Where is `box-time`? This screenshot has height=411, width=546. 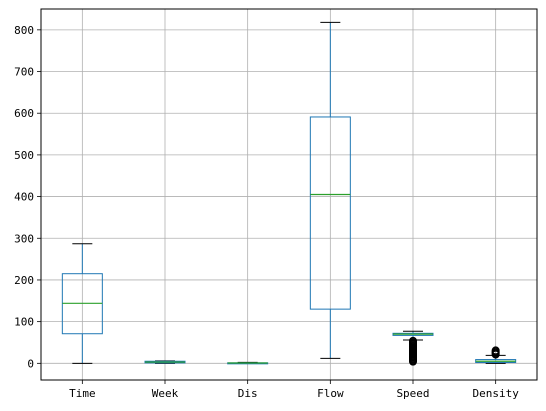
box-time is located at coordinates (82, 303).